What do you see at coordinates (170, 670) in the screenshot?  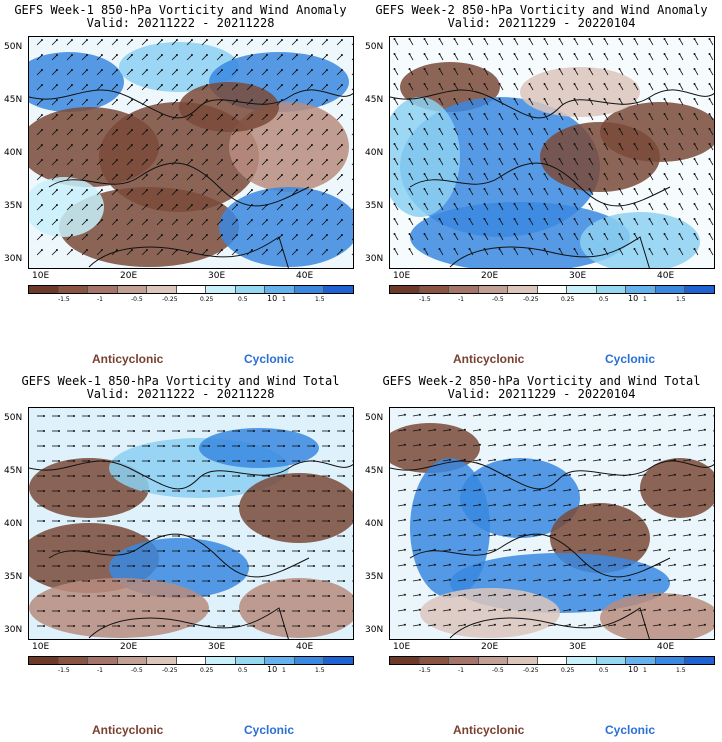 I see `colorbar-label: -0.25` at bounding box center [170, 670].